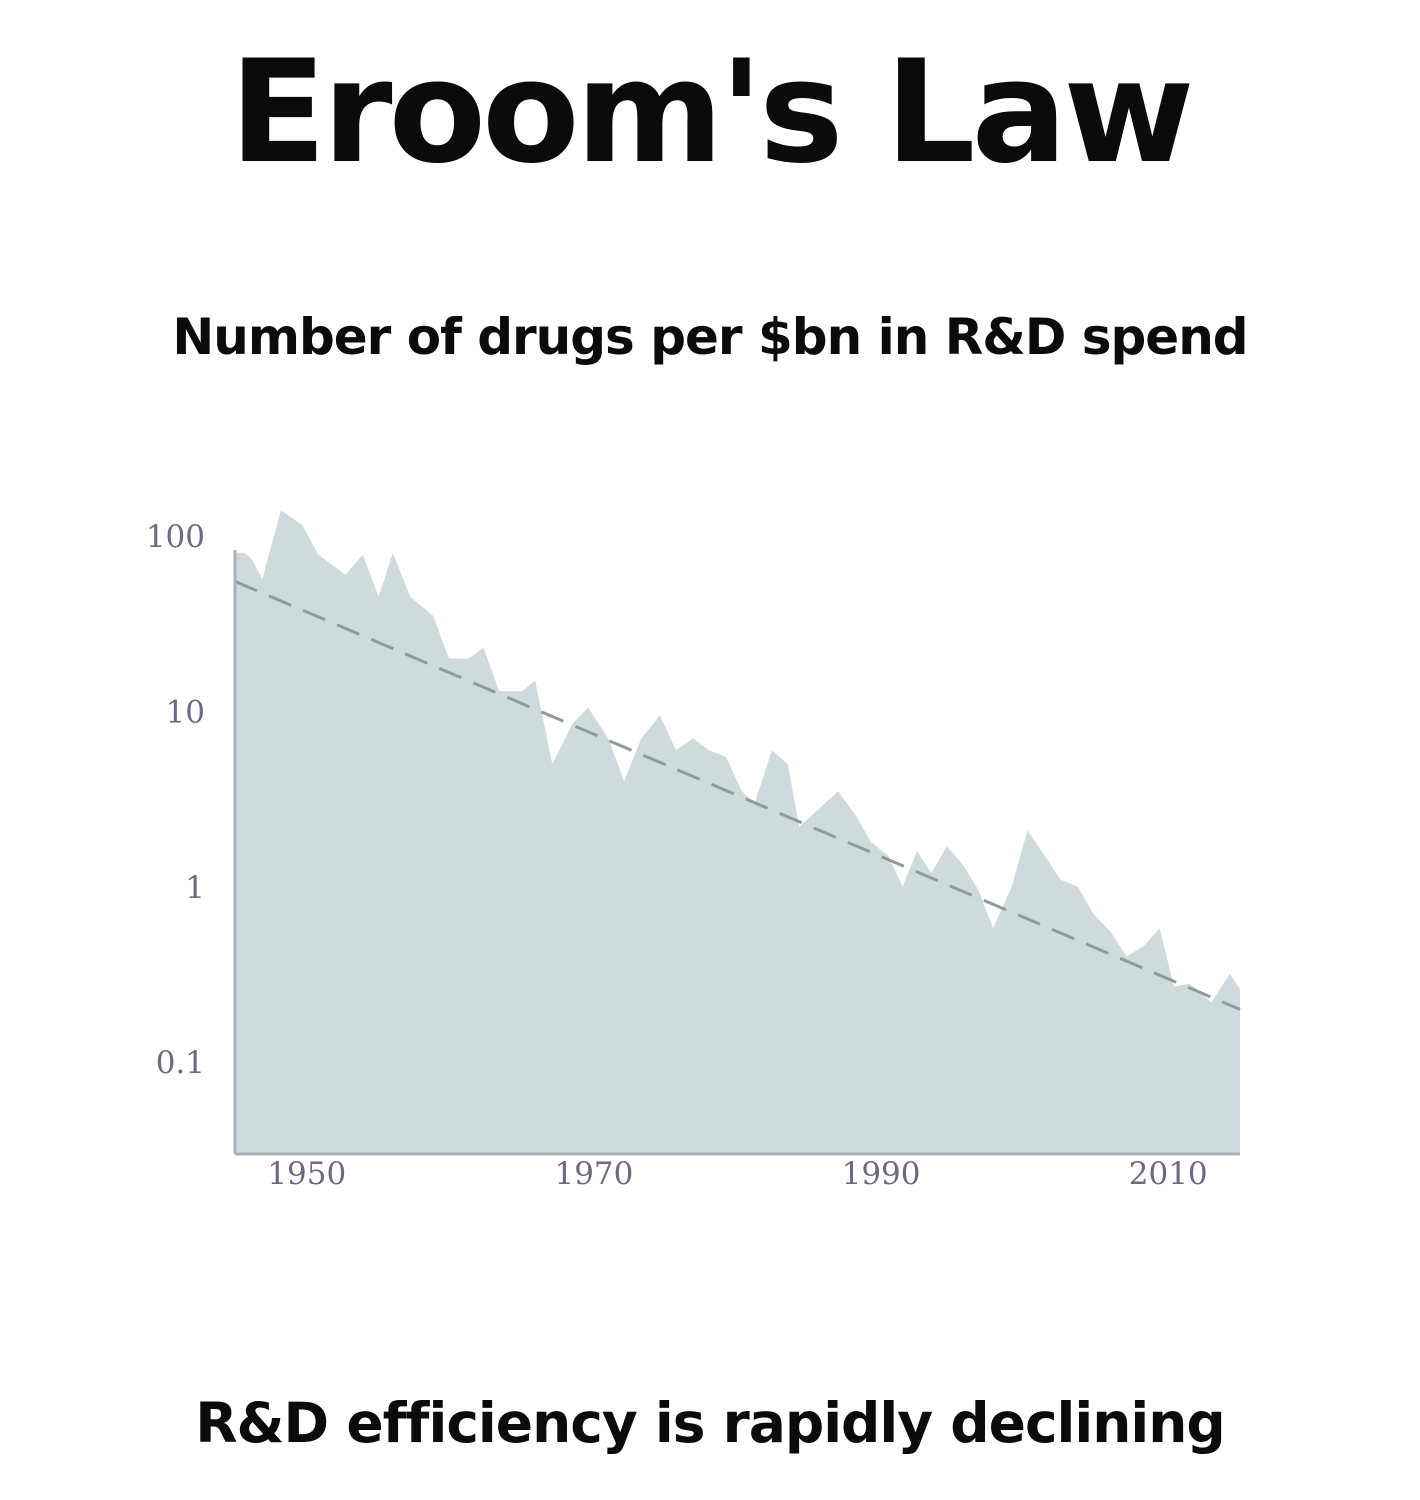  I want to click on y-tick-label: 0.1, so click(180, 1063).